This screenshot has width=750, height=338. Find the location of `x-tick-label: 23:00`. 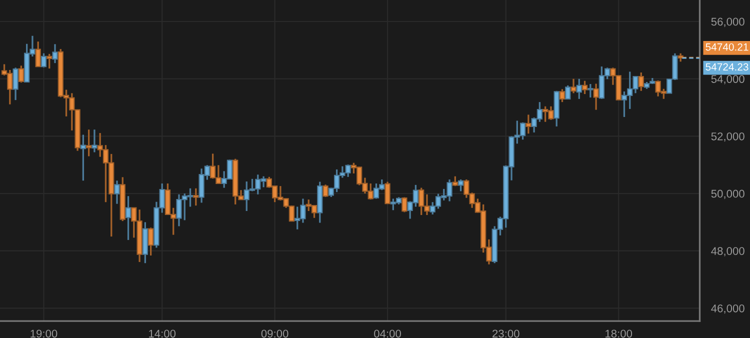

x-tick-label: 23:00 is located at coordinates (506, 334).